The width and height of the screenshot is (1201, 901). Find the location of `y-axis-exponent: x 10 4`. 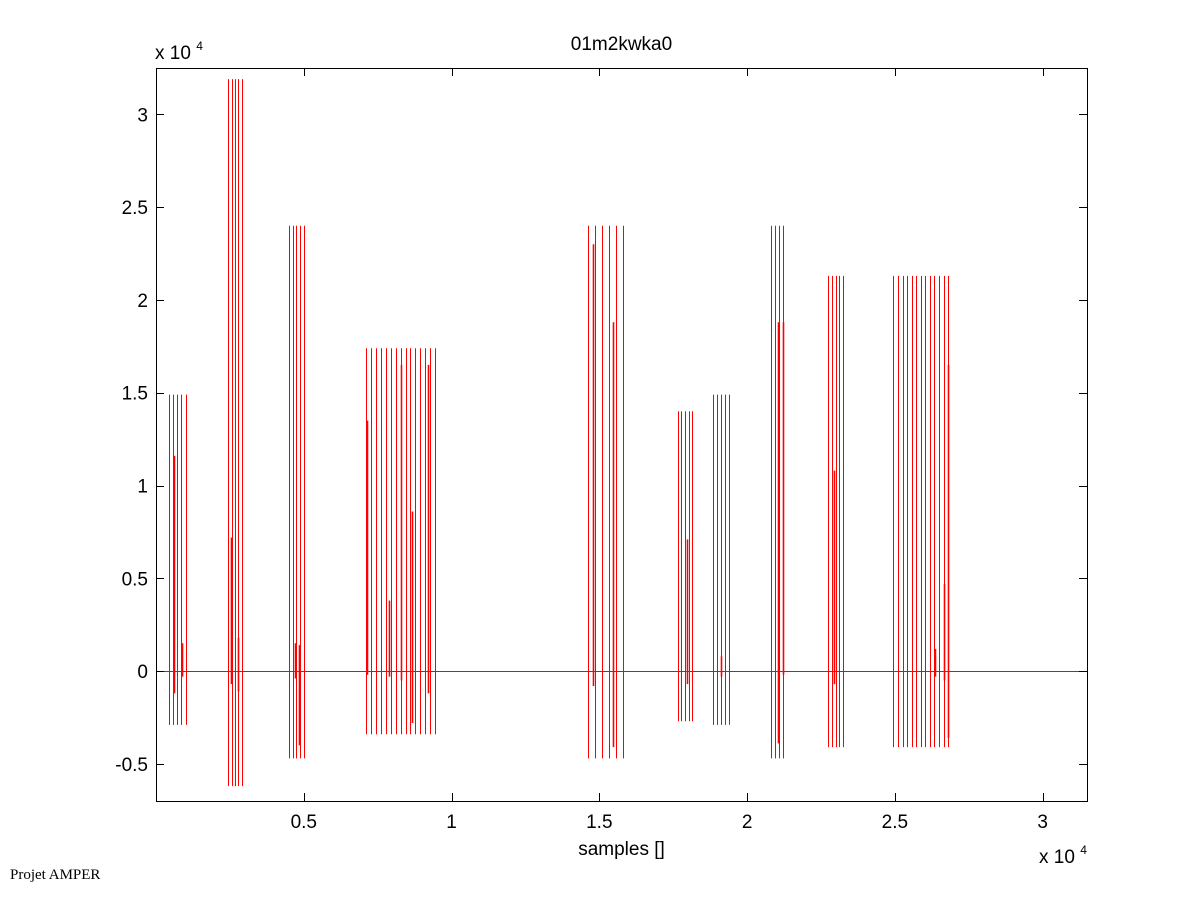

y-axis-exponent: x 10 4 is located at coordinates (179, 51).